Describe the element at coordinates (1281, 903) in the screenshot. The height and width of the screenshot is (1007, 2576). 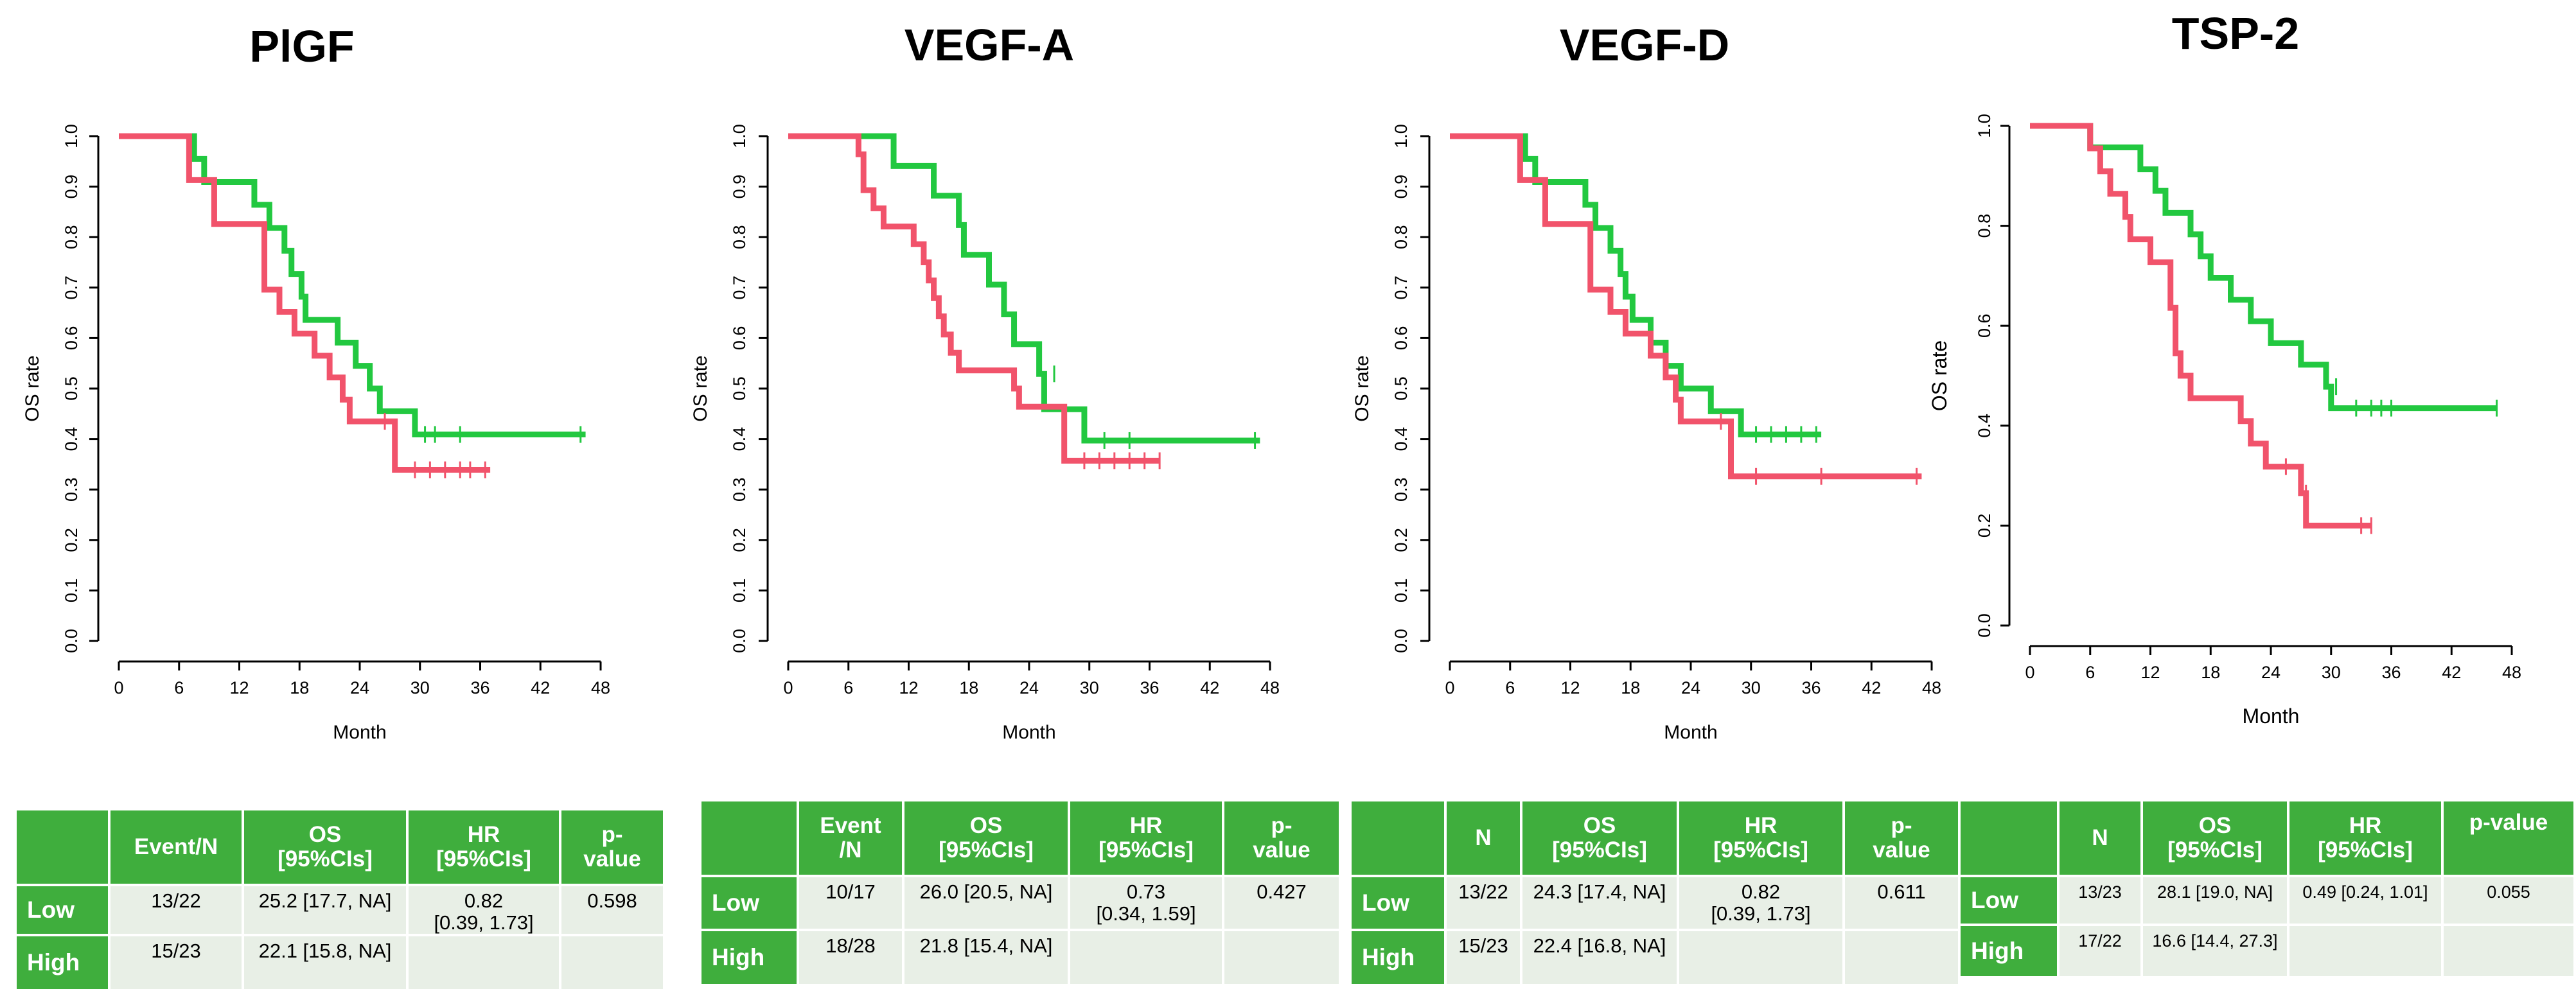
I see `p-value-cell: 0.427` at that location.